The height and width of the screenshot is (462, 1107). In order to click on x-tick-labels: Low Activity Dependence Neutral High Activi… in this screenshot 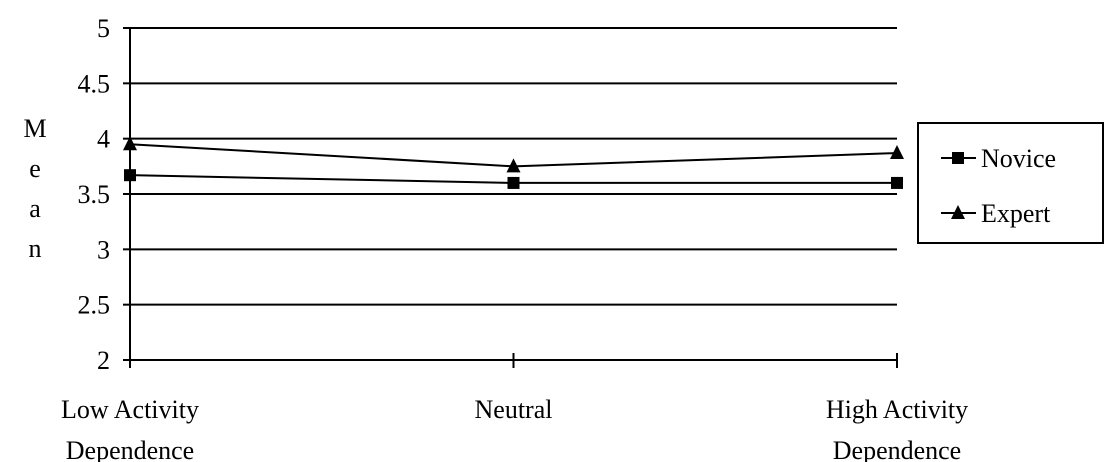, I will do `click(514, 428)`.